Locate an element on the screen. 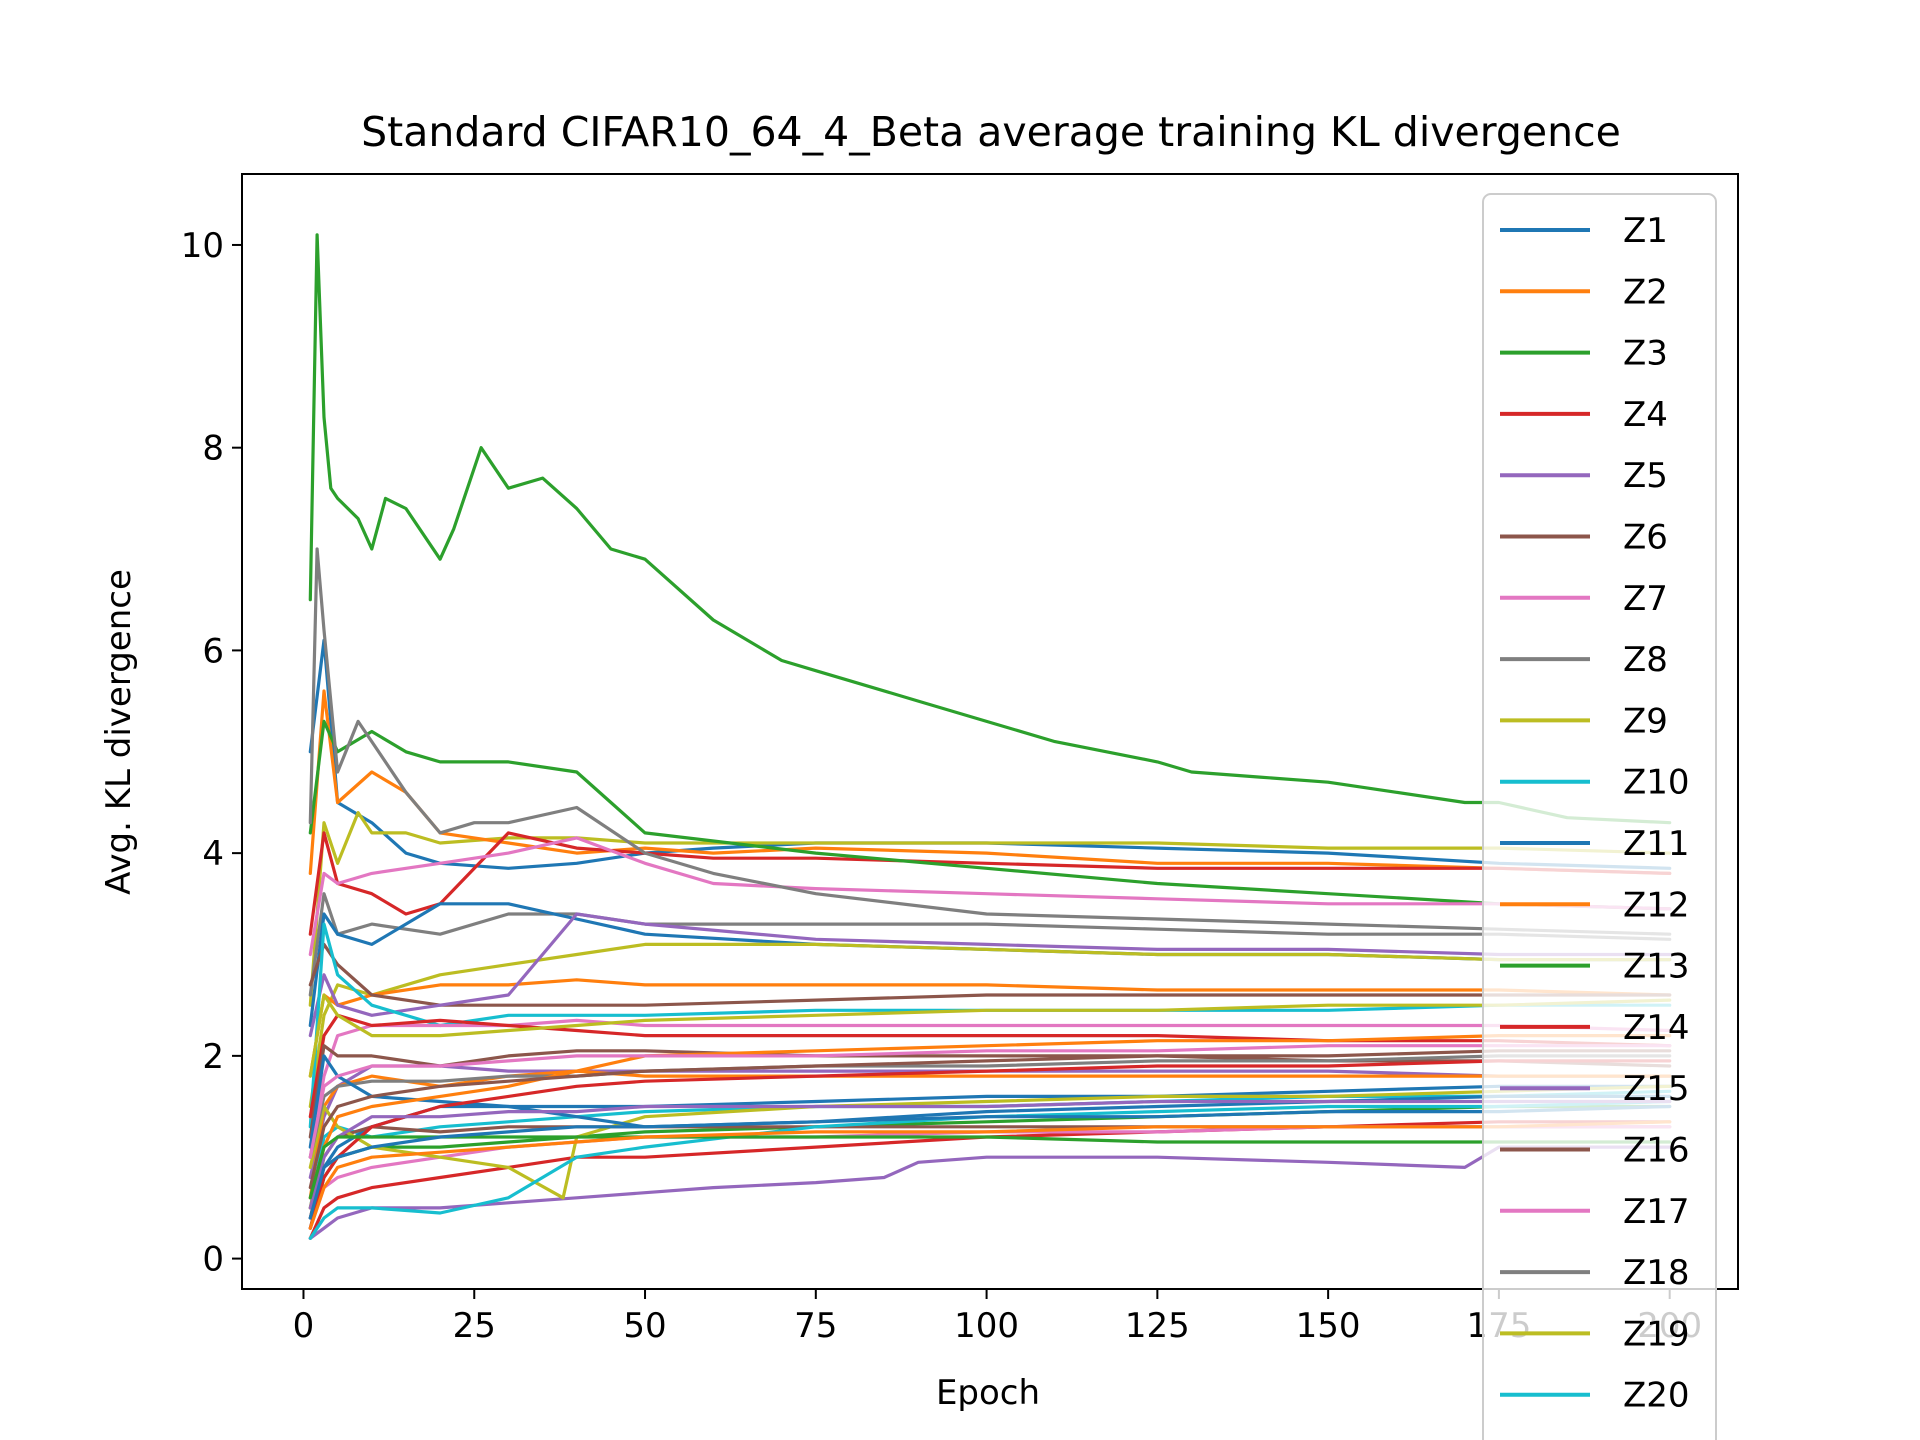 Image resolution: width=1920 pixels, height=1440 pixels. series-line-z10 is located at coordinates (990, 1025).